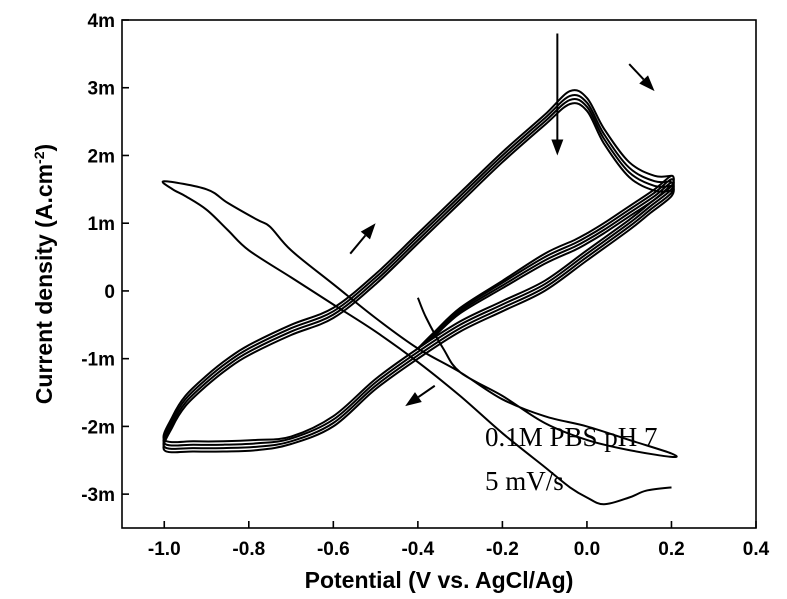 This screenshot has width=787, height=599. I want to click on y-axis-title-main: Current density (A.cm, so click(44, 284).